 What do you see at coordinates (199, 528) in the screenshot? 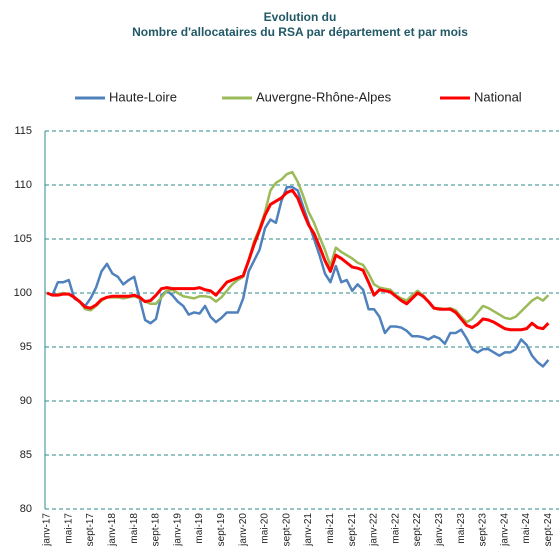
I see `x-tick-label: mai-19` at bounding box center [199, 528].